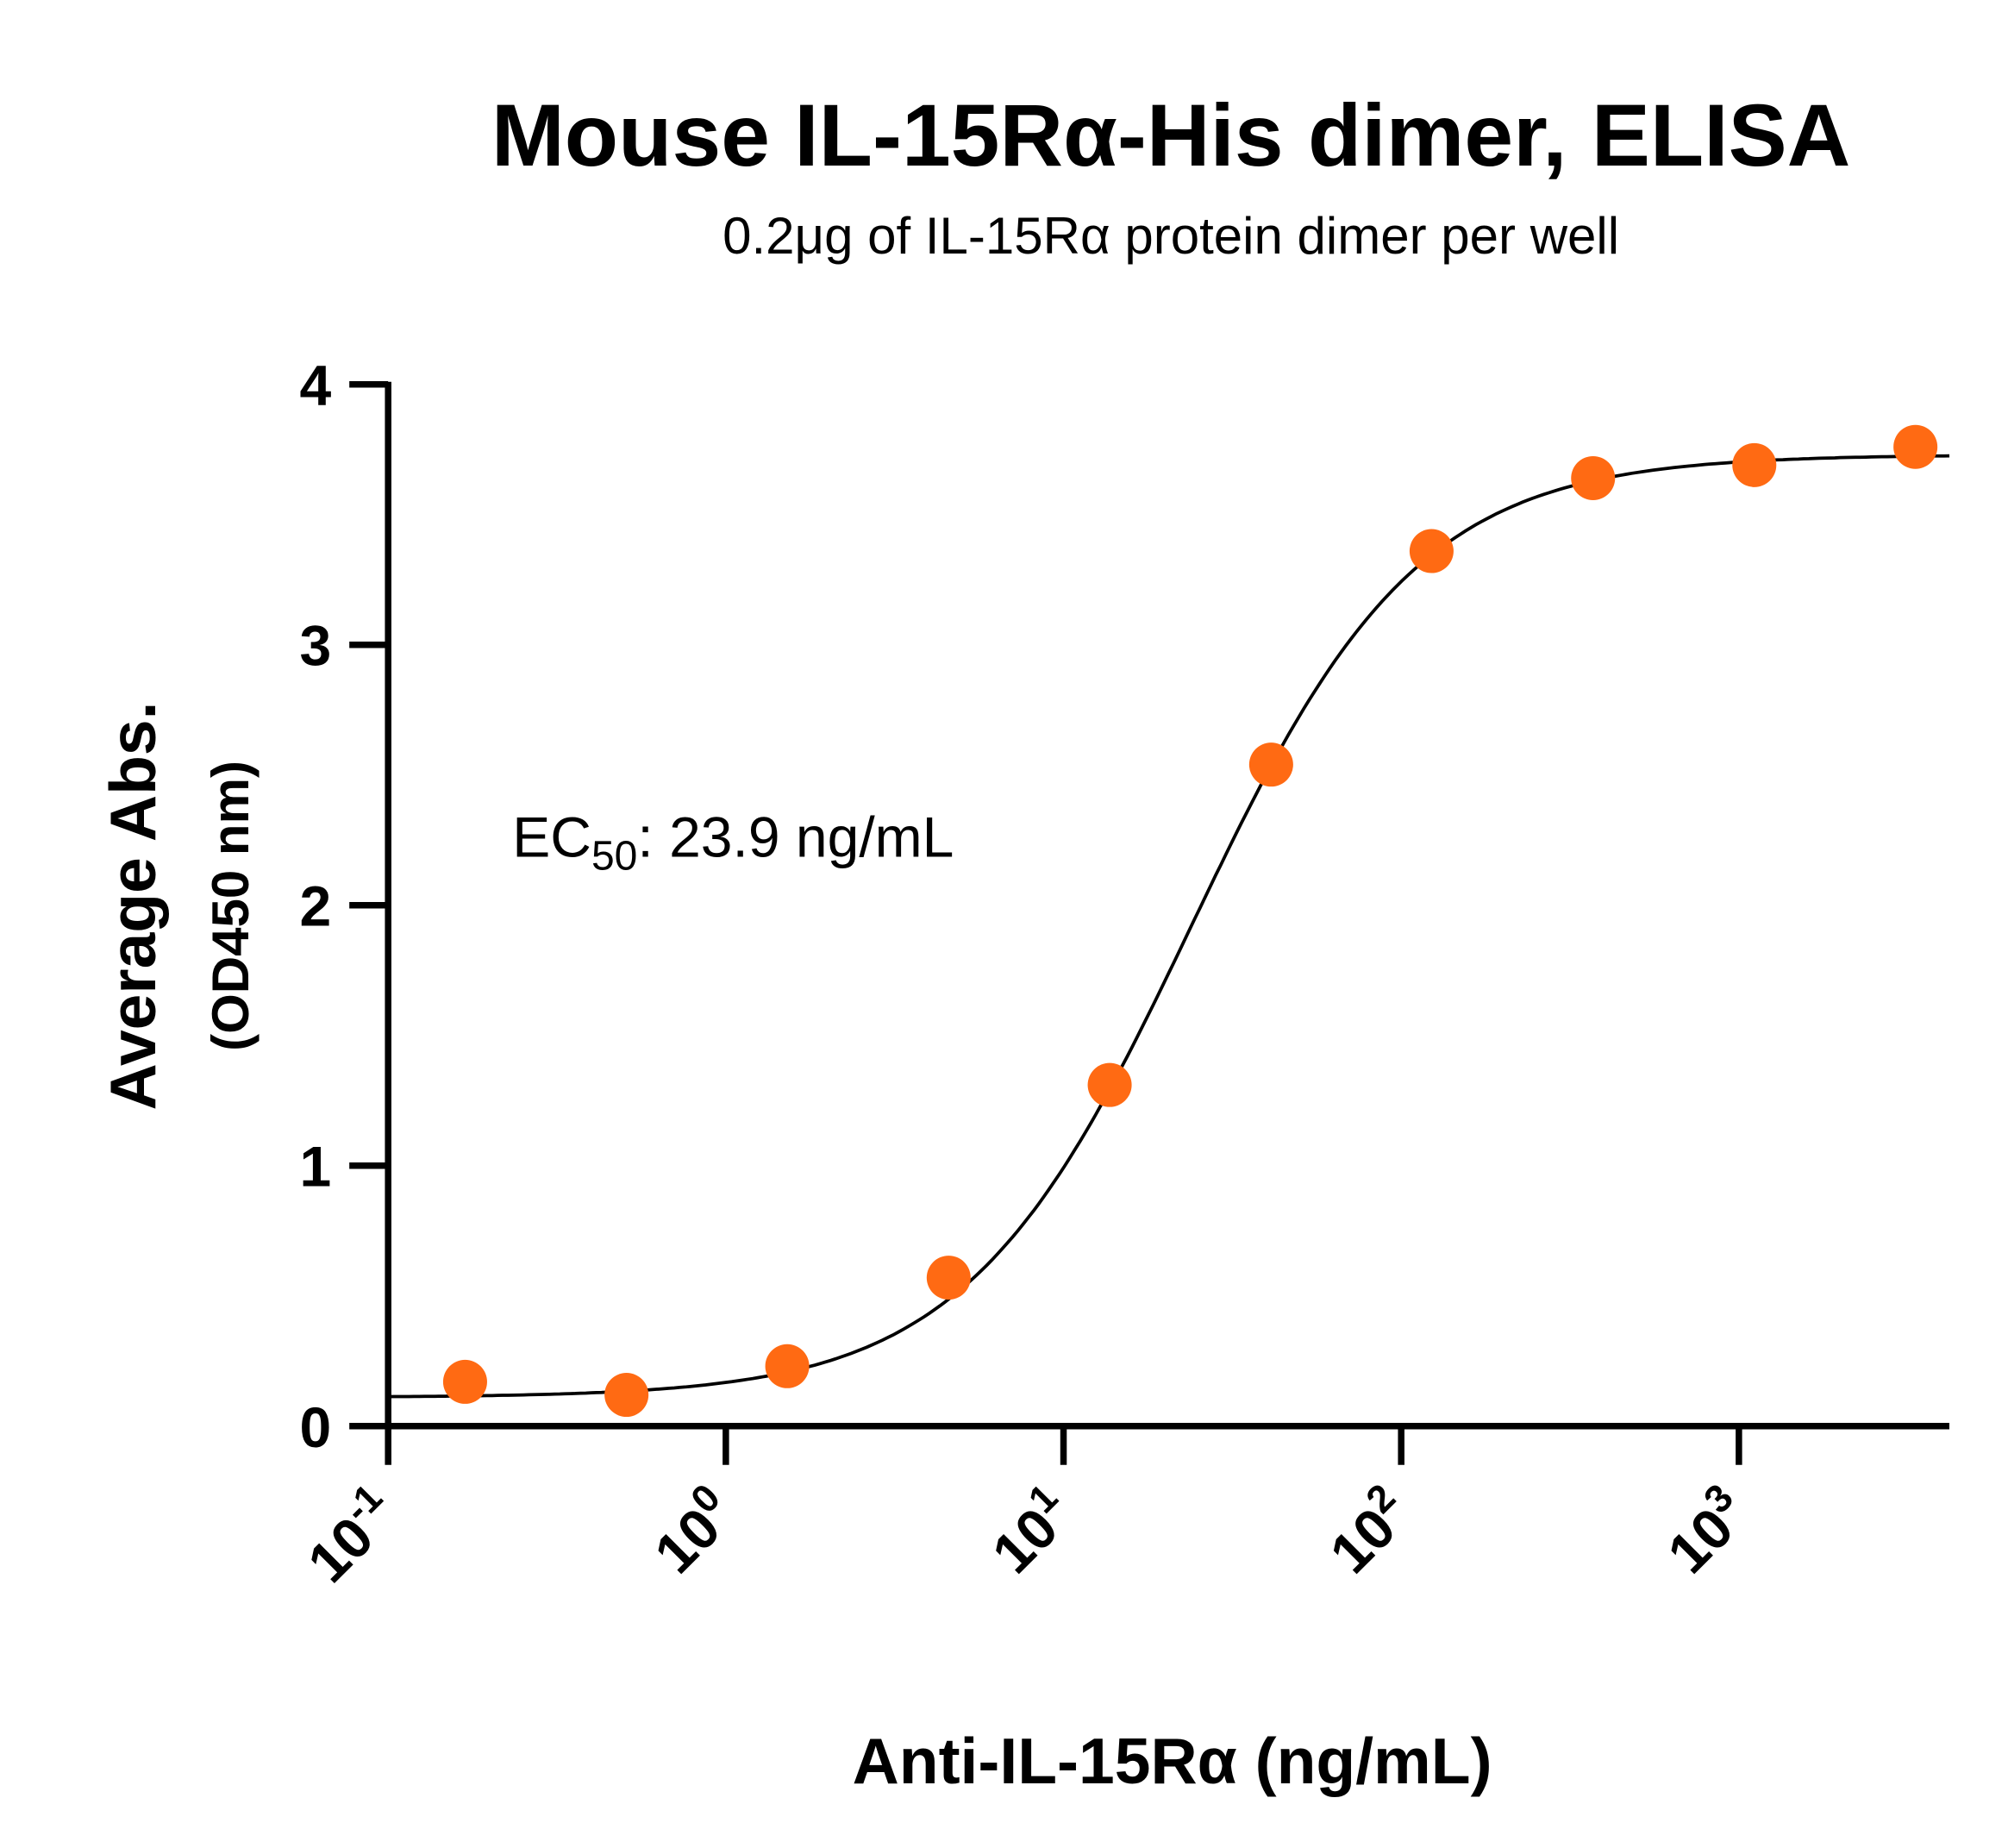 This screenshot has height=1848, width=2008. What do you see at coordinates (1367, 1530) in the screenshot?
I see `x-tick-label: 10²` at bounding box center [1367, 1530].